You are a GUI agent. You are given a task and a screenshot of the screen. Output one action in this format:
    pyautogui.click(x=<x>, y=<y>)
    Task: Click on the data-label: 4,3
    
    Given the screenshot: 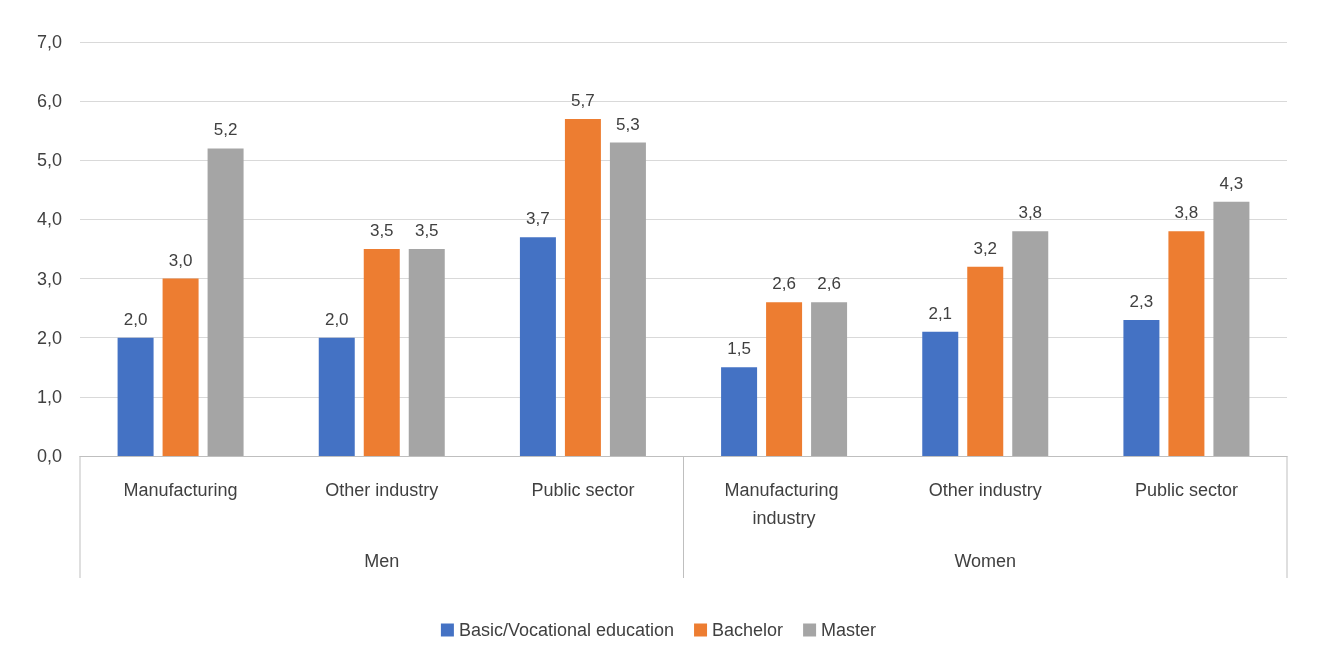 What is the action you would take?
    pyautogui.click(x=1231, y=183)
    